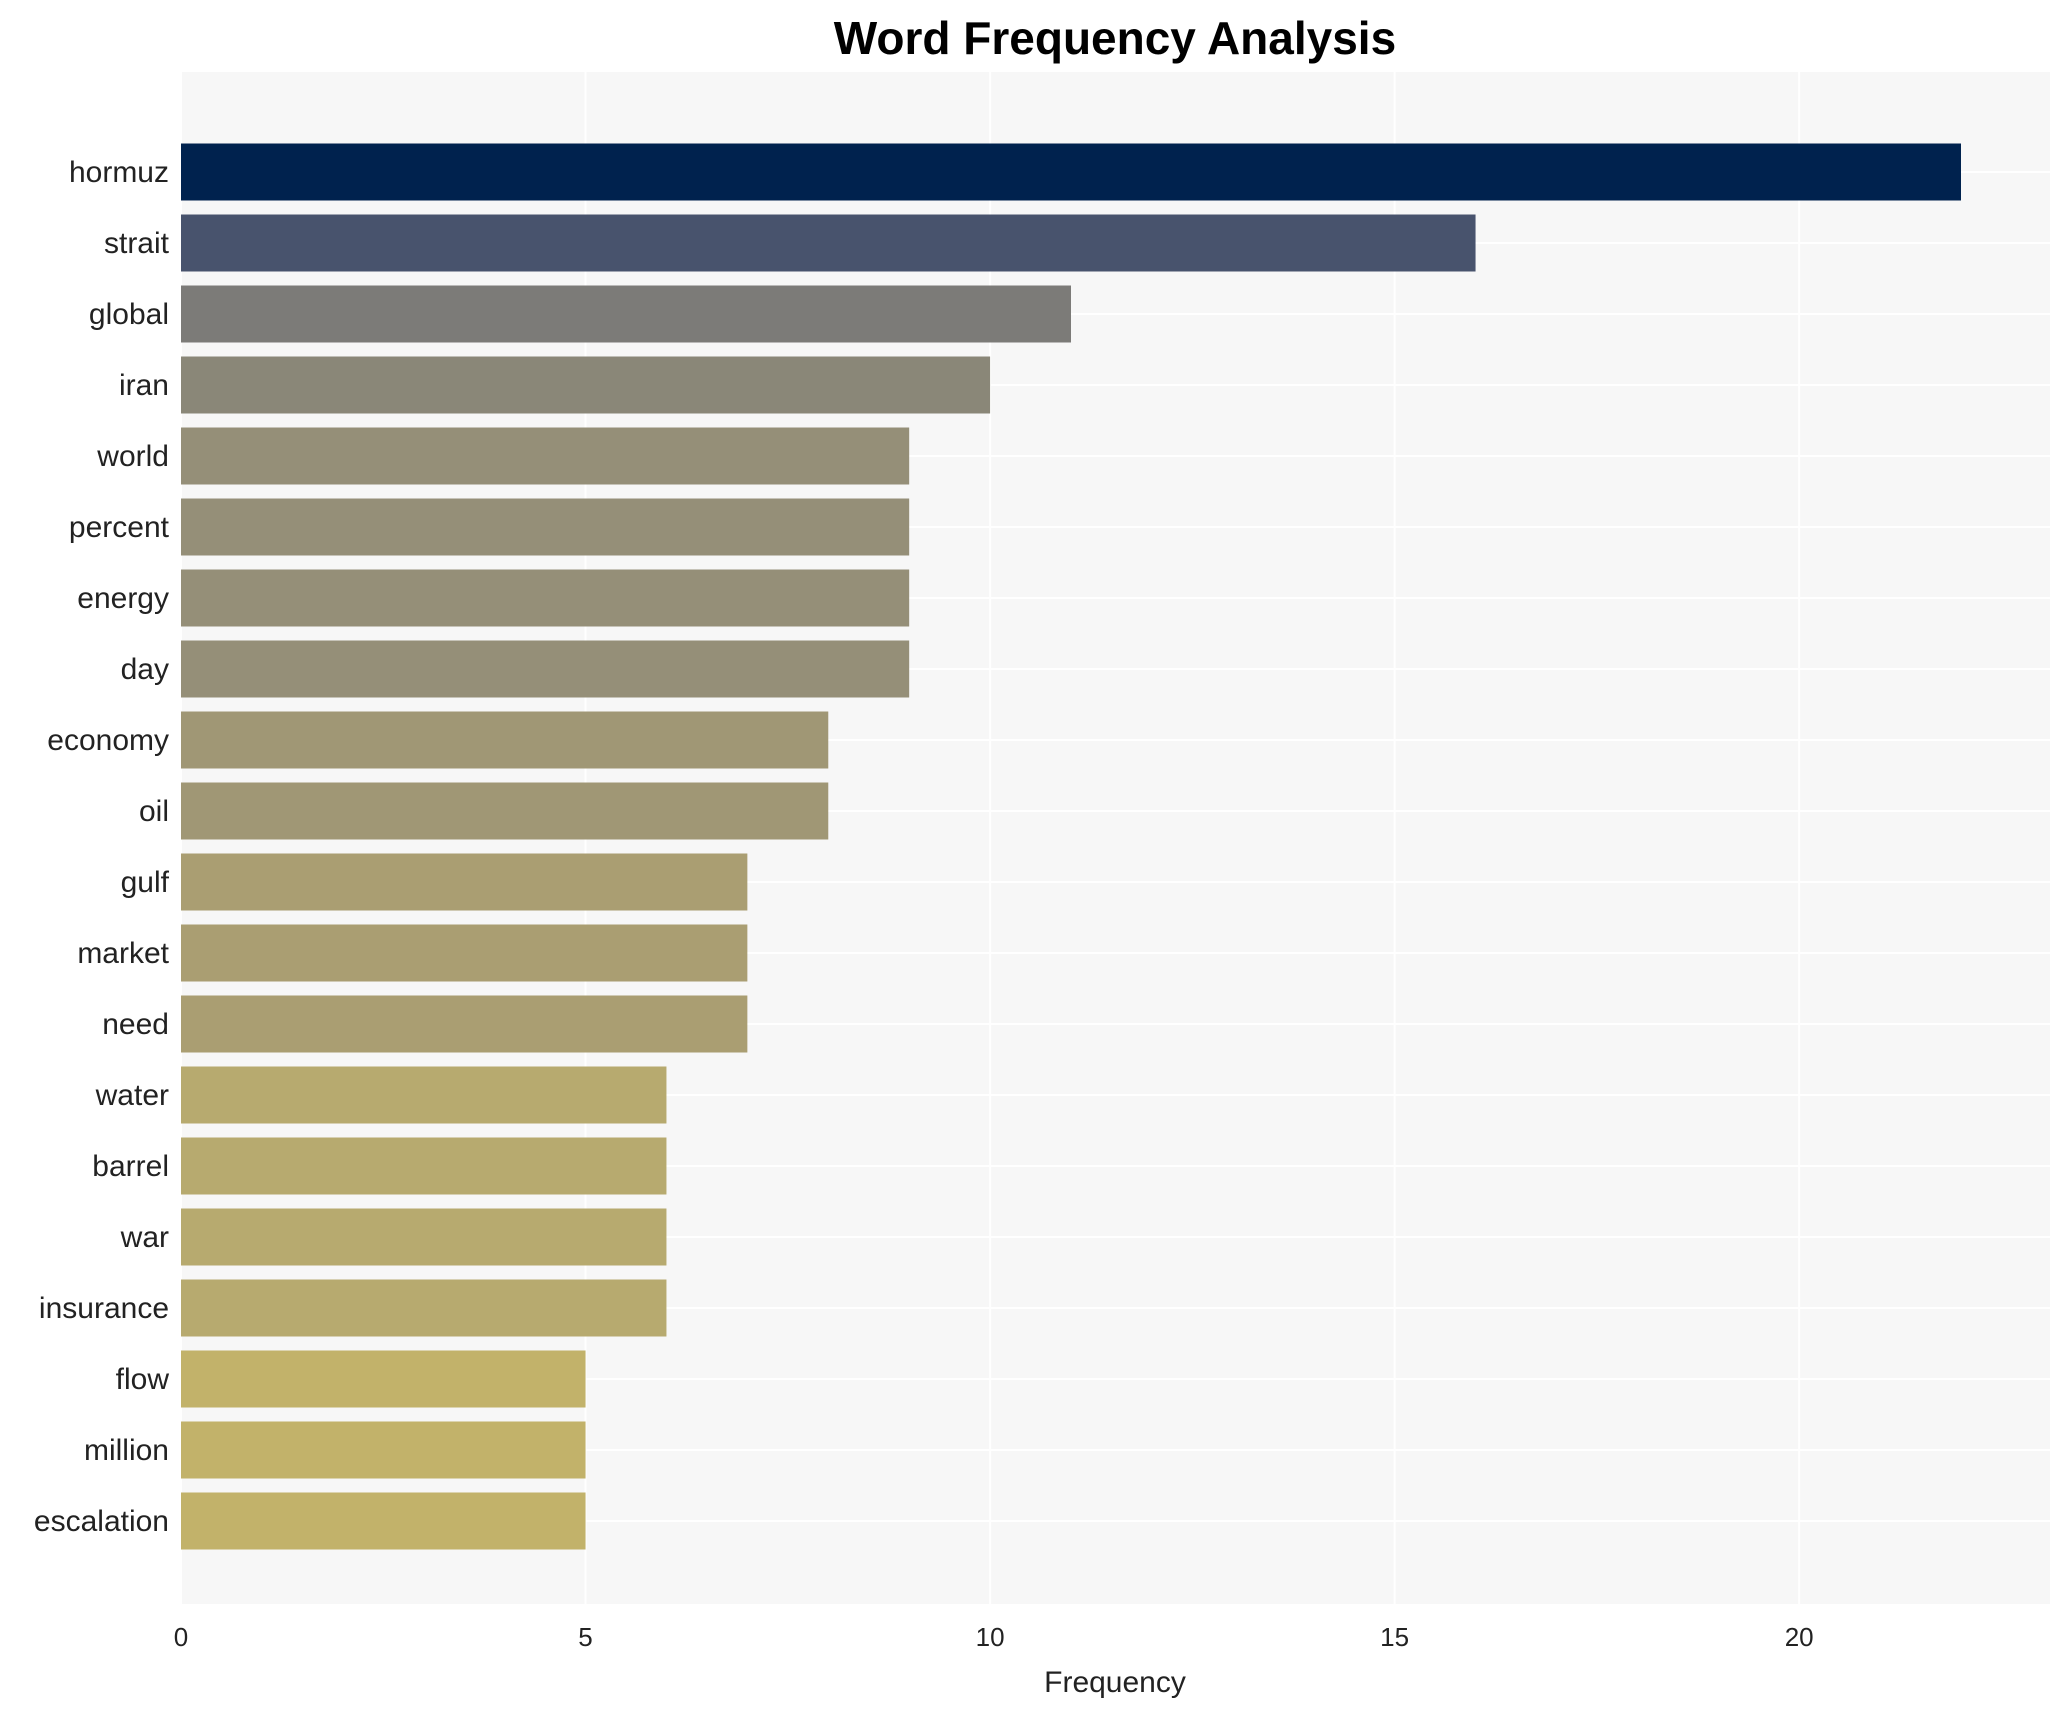 The height and width of the screenshot is (1715, 2059). Describe the element at coordinates (545, 598) in the screenshot. I see `bar-energy` at that location.